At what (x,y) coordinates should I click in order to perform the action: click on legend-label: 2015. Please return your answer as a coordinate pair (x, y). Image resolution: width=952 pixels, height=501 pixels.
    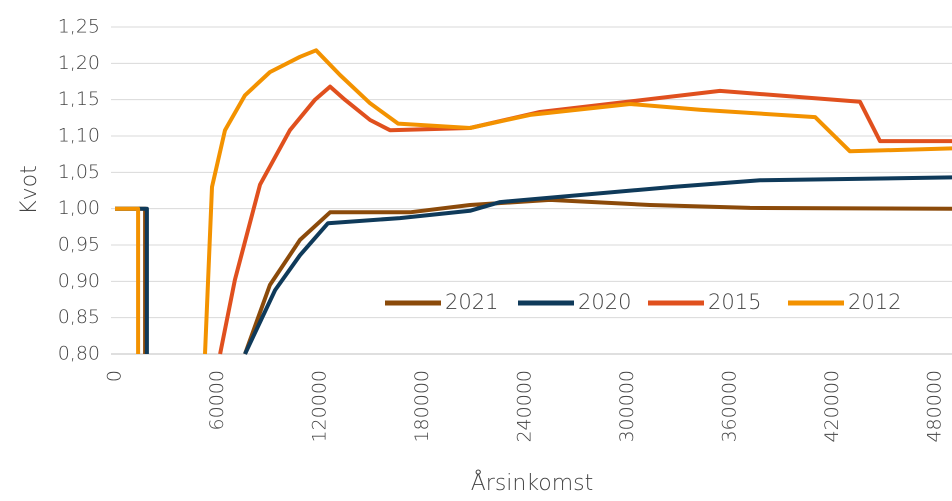
    Looking at the image, I should click on (734, 302).